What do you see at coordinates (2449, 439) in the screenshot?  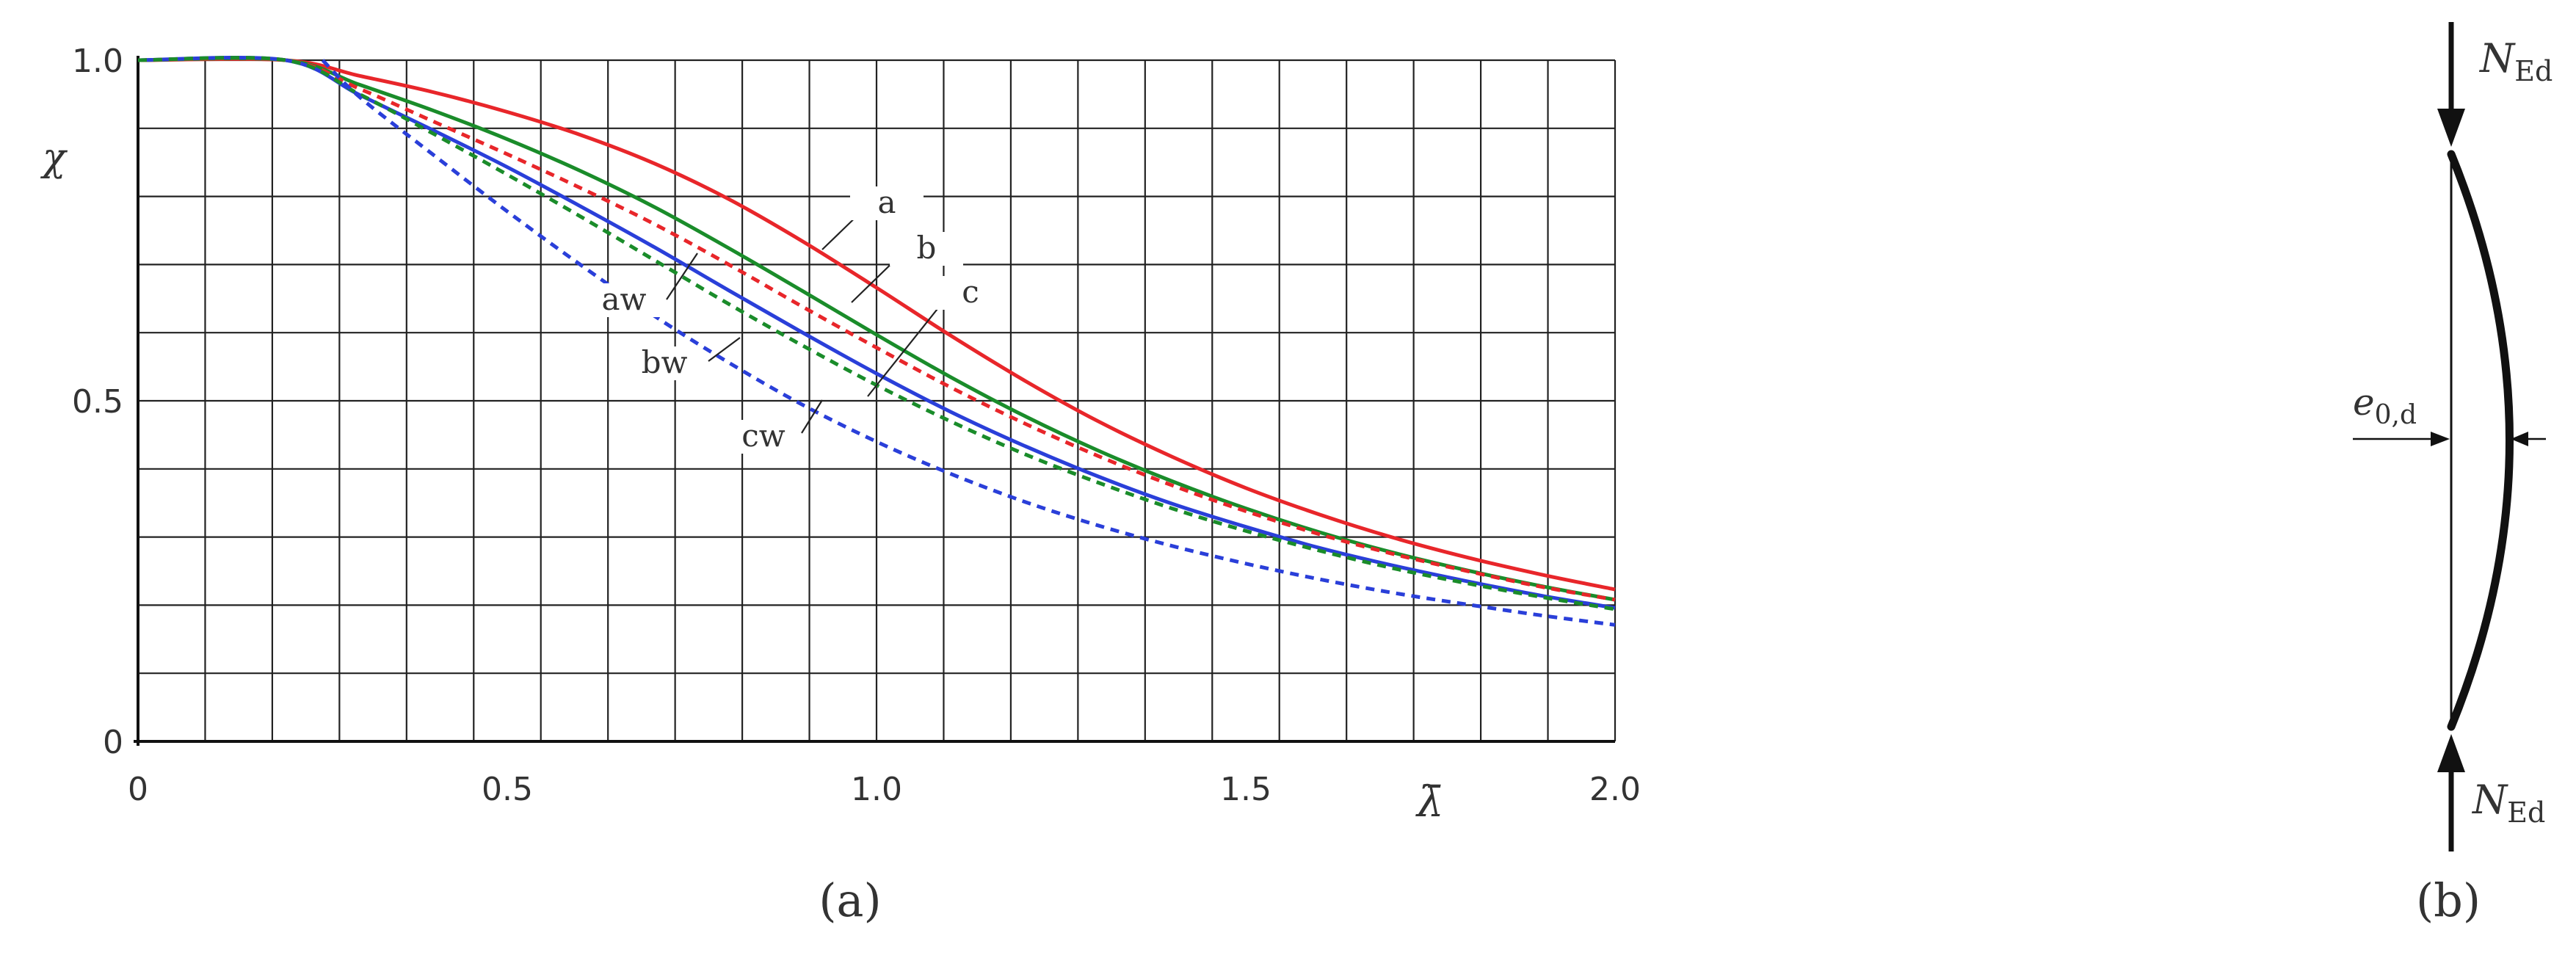 I see `eccentricity-dimension` at bounding box center [2449, 439].